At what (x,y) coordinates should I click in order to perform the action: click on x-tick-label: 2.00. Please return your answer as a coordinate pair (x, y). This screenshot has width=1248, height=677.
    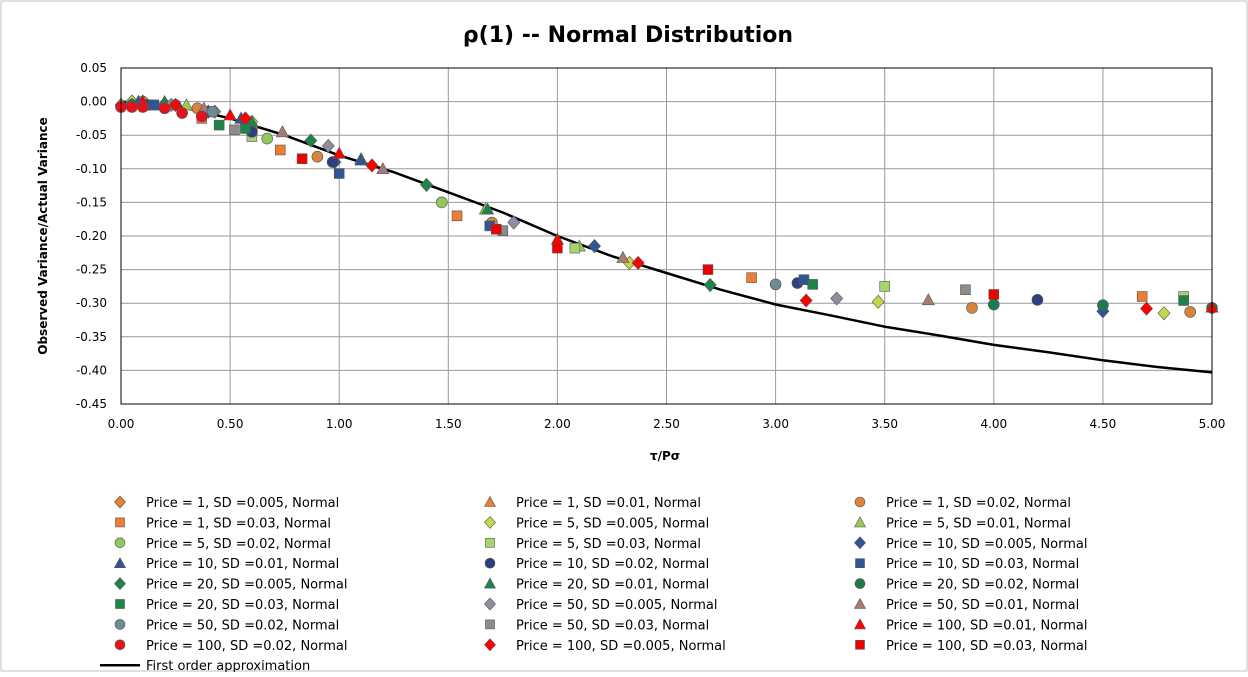
    Looking at the image, I should click on (557, 424).